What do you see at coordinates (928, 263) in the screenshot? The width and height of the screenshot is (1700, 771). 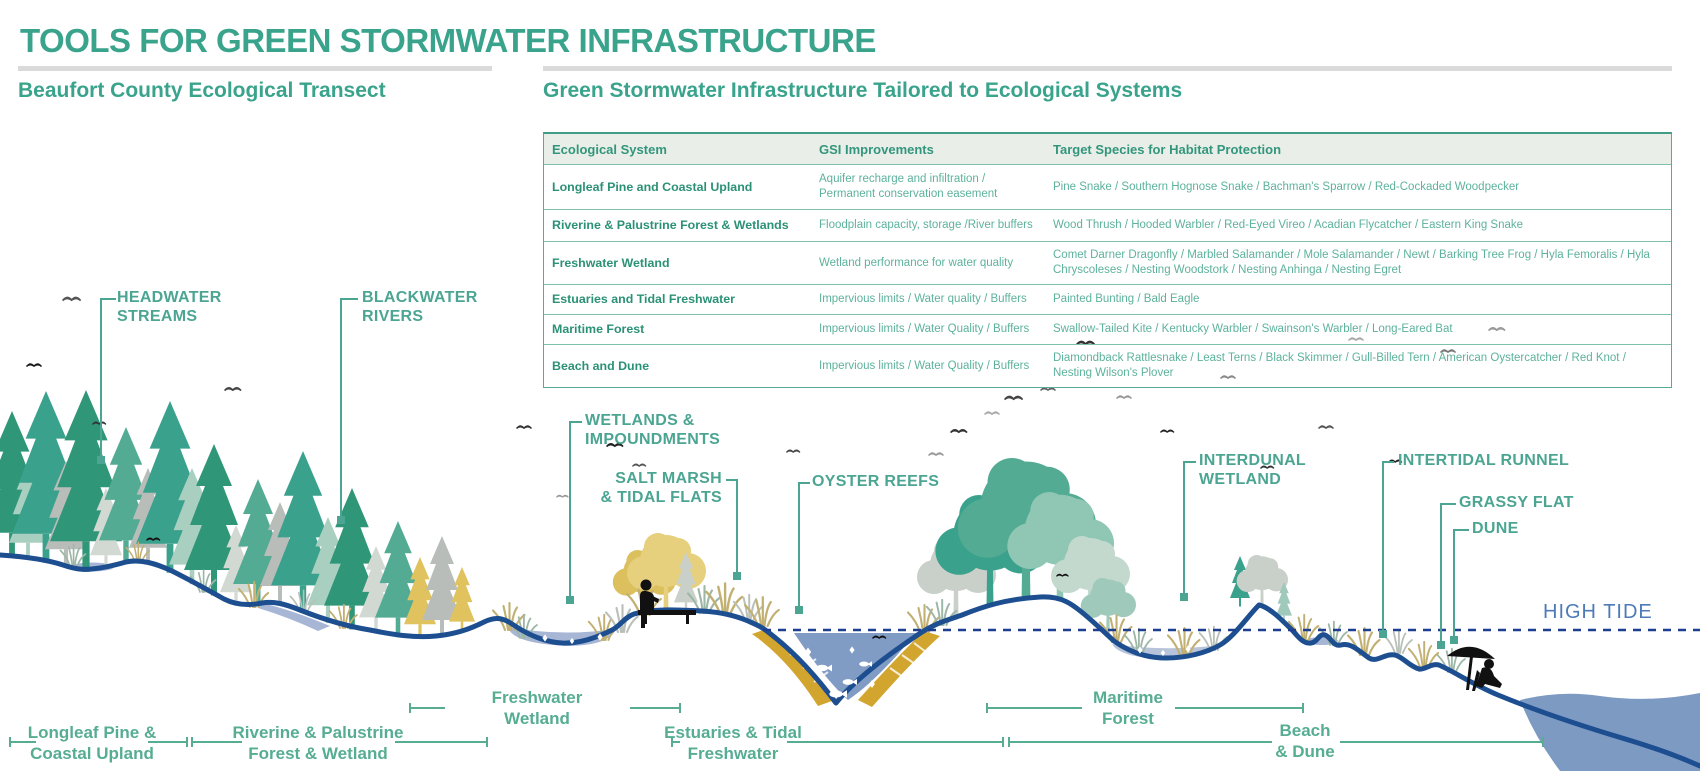 I see `table-row-gsi: Wetland performance for water quality` at bounding box center [928, 263].